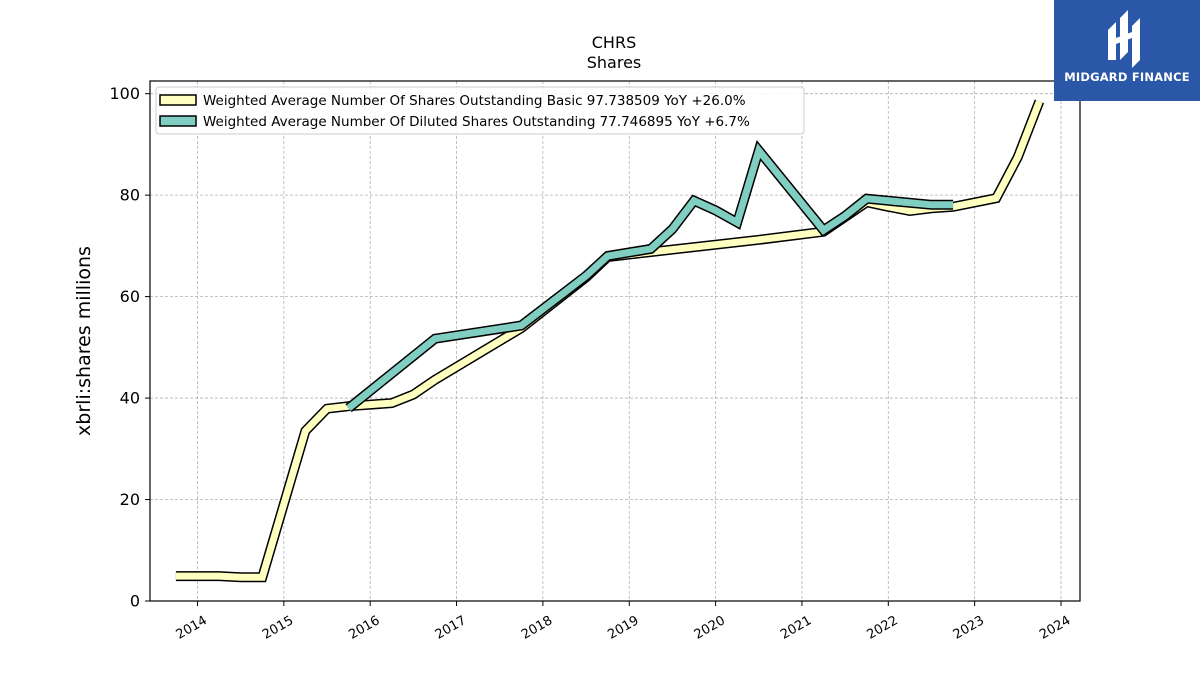  Describe the element at coordinates (124, 93) in the screenshot. I see `y-tick-label: 100` at that location.